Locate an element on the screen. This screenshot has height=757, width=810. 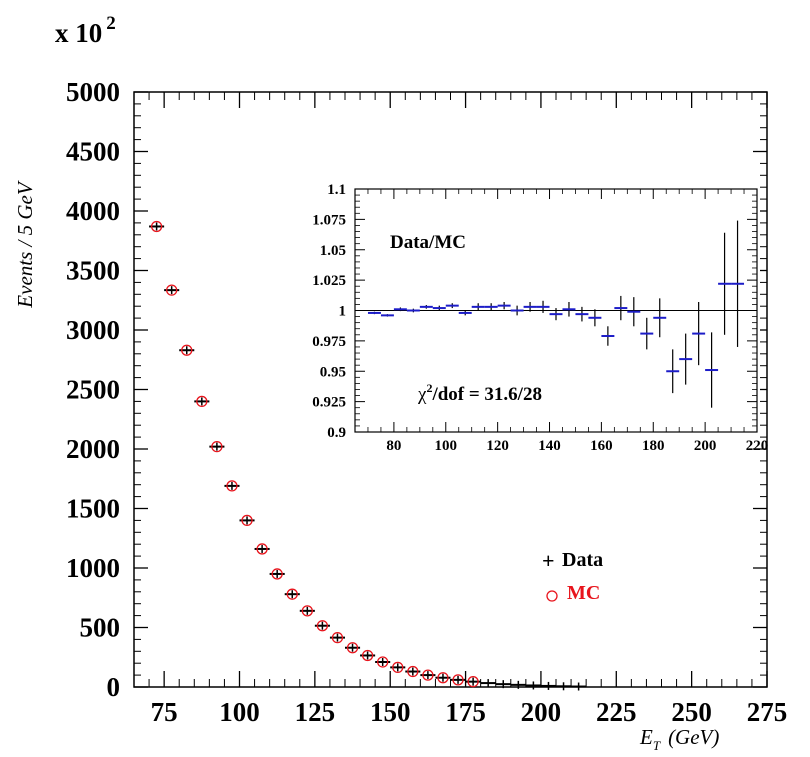
inset-y-tick-label: 1 is located at coordinates (343, 312).